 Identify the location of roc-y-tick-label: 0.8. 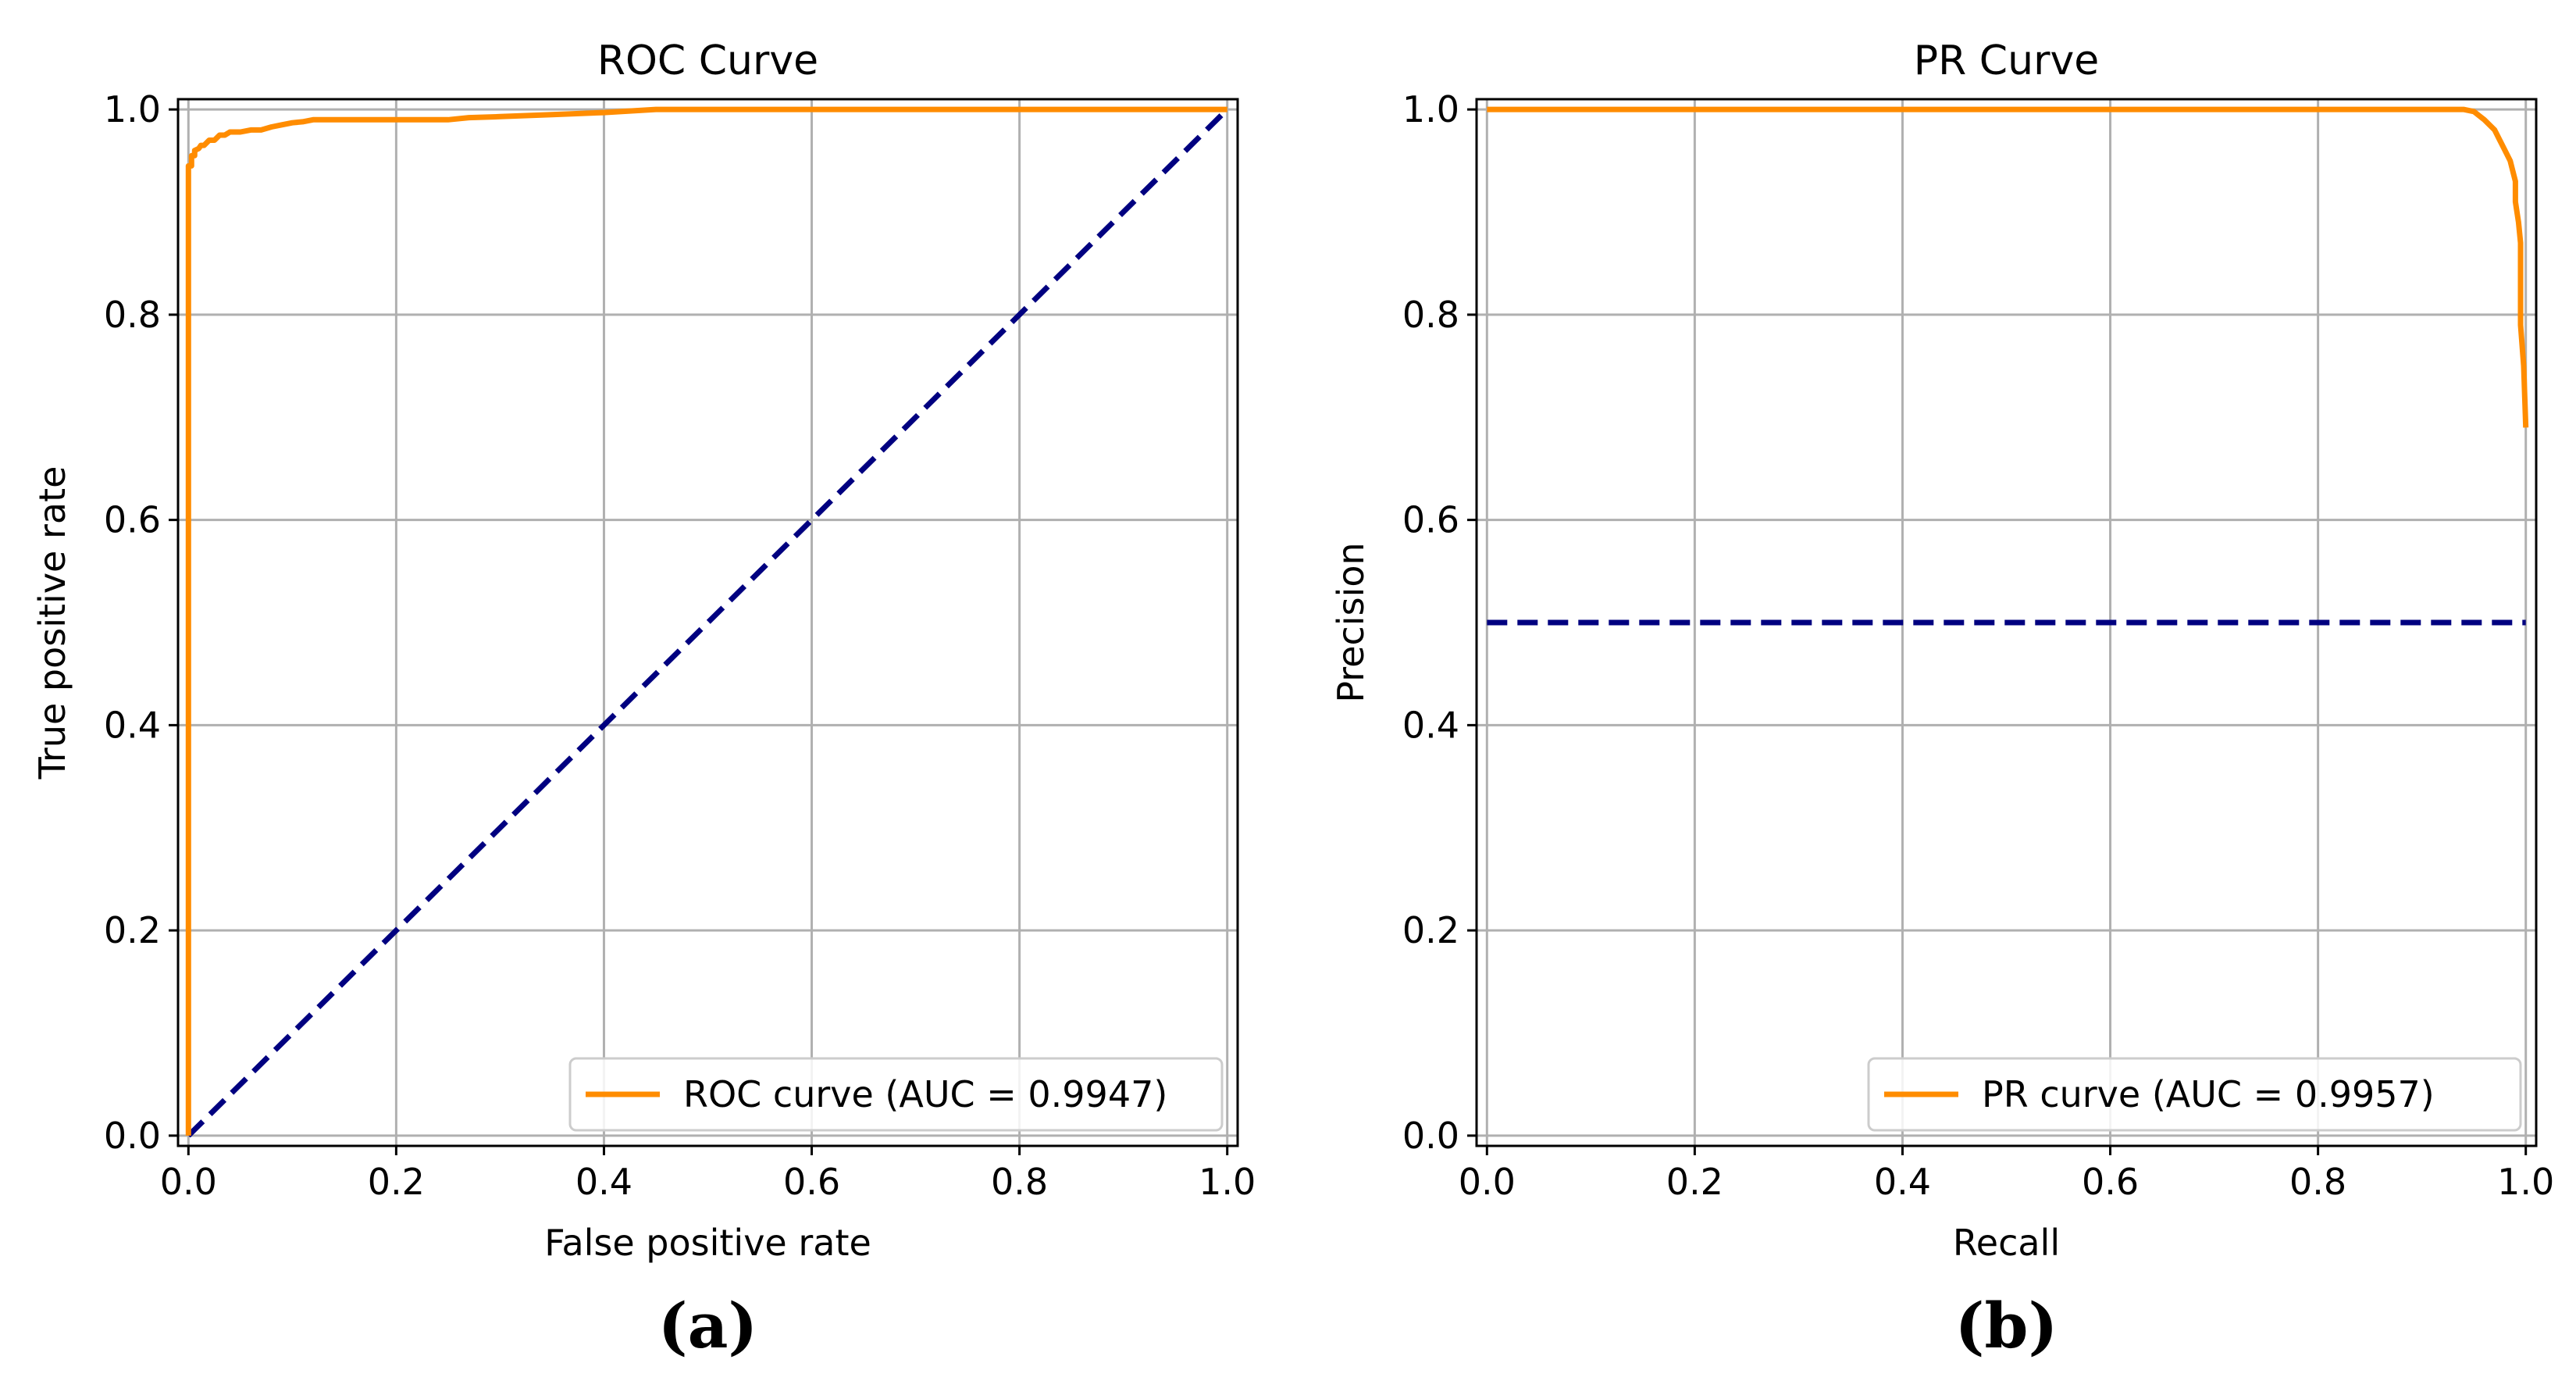
(132, 315).